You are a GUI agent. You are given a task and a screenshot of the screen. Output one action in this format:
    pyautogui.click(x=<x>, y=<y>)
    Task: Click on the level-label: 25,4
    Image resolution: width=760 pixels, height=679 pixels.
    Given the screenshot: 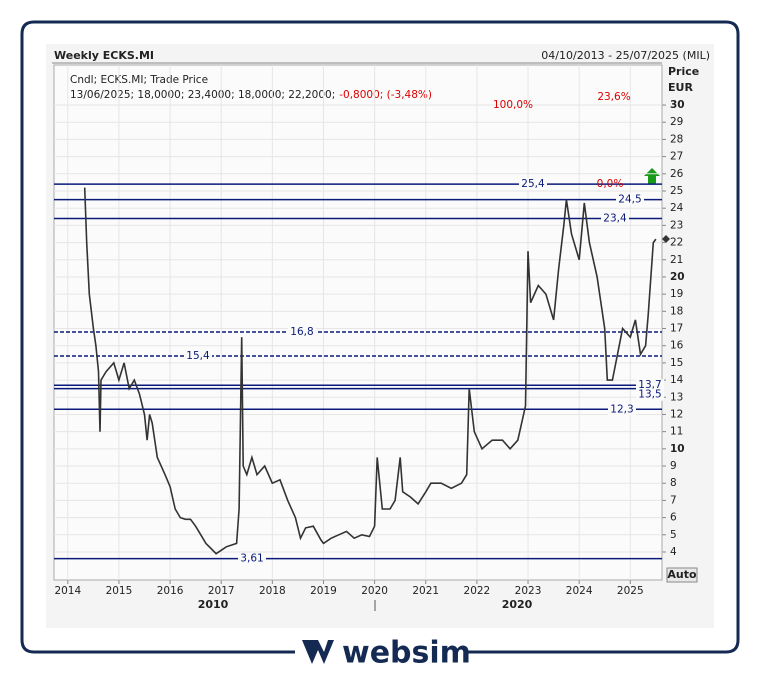 What is the action you would take?
    pyautogui.click(x=533, y=184)
    